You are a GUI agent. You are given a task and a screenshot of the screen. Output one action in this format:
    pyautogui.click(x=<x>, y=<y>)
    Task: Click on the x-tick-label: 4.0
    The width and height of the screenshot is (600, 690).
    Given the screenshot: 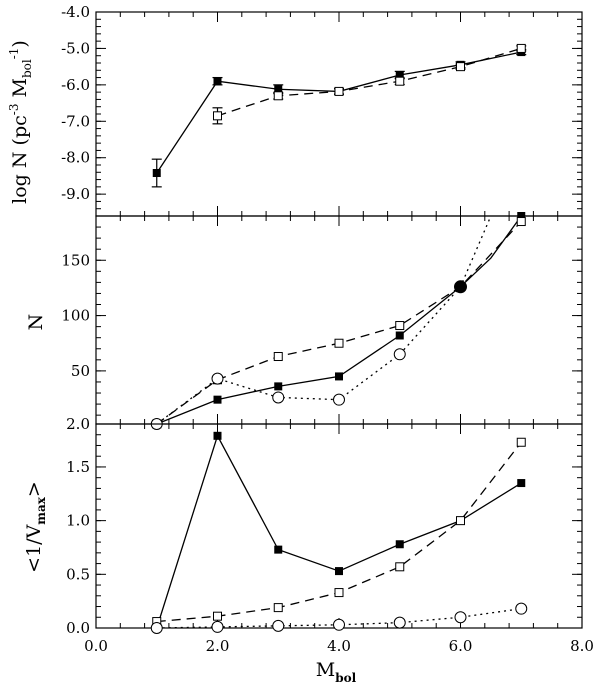 What is the action you would take?
    pyautogui.click(x=339, y=646)
    